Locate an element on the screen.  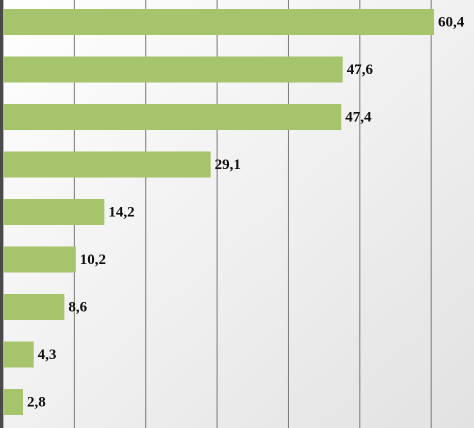
data-label: 47,6 is located at coordinates (360, 70).